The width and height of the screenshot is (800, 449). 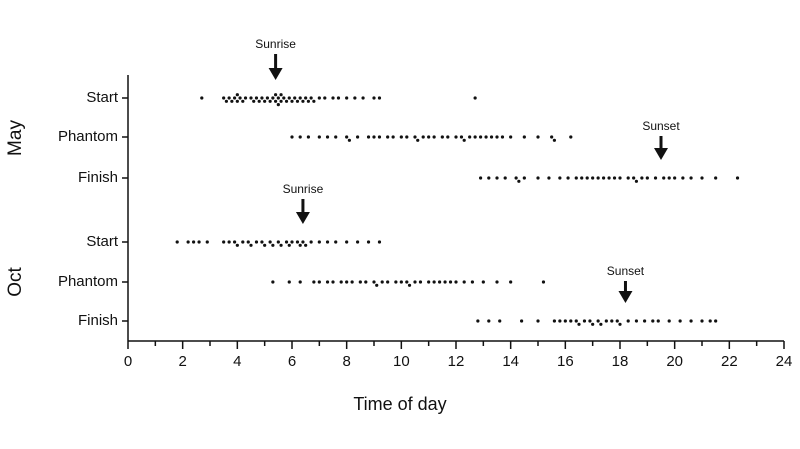 I want to click on x-tick-label: 8, so click(x=346, y=361).